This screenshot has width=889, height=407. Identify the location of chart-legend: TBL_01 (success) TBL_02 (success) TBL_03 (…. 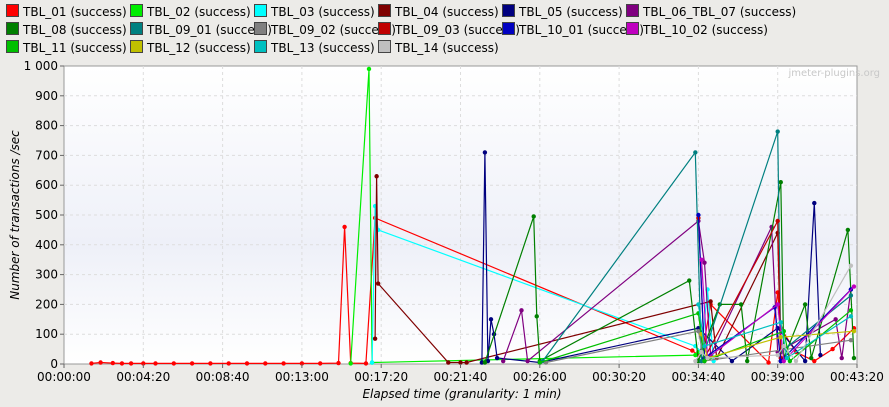
(444, 30).